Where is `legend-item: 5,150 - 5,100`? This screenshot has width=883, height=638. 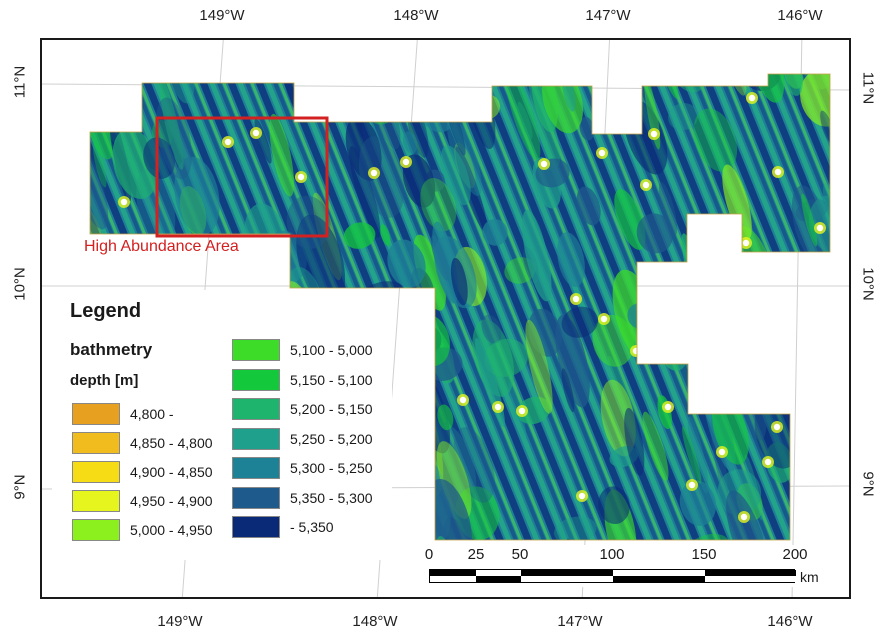 legend-item: 5,150 - 5,100 is located at coordinates (302, 379).